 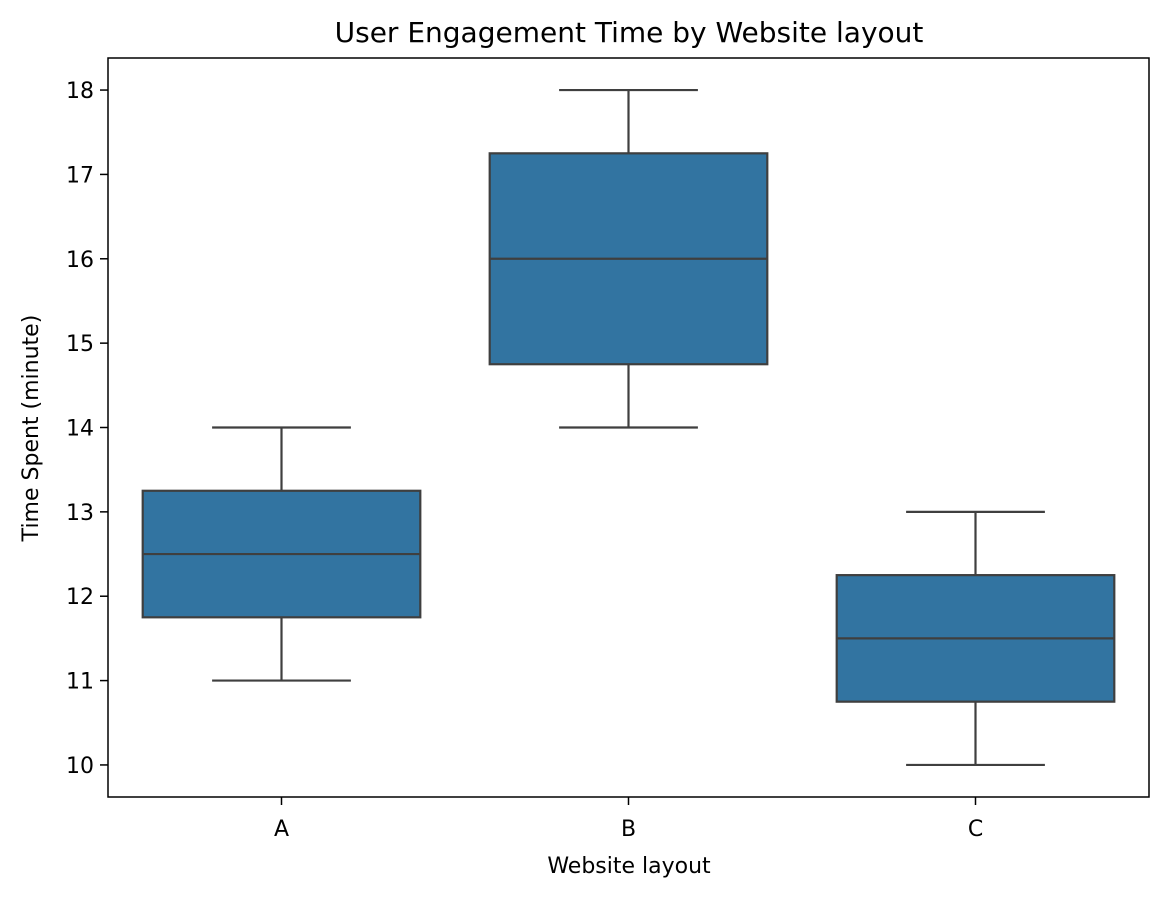 I want to click on x-tick-label: C, so click(x=975, y=829).